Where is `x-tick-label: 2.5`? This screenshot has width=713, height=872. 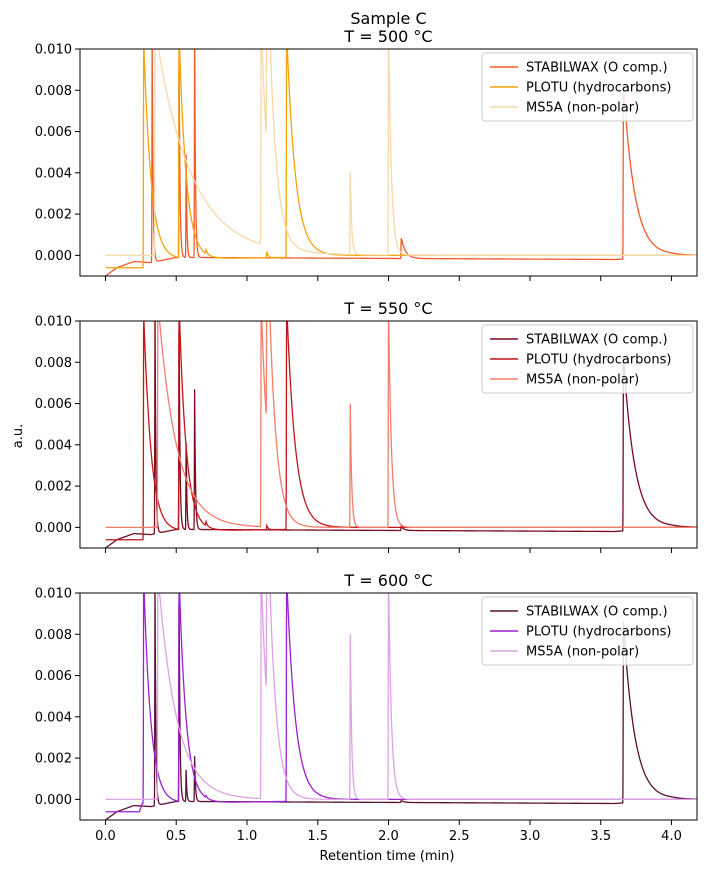 x-tick-label: 2.5 is located at coordinates (459, 836).